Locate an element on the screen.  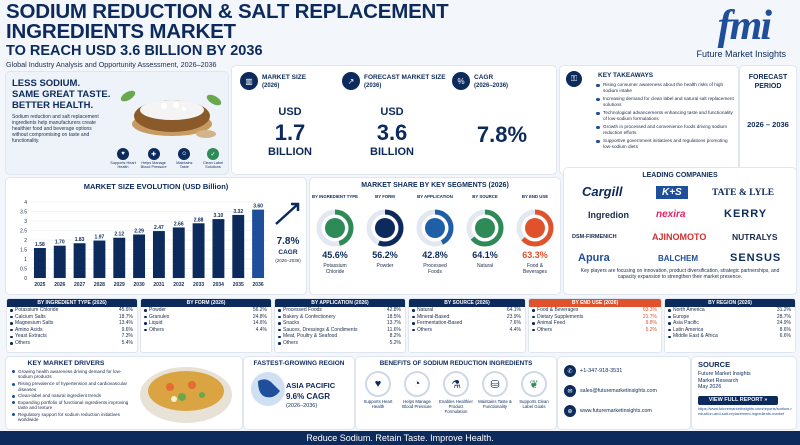
company-nutralys: NUTRALYS is located at coordinates (755, 237).